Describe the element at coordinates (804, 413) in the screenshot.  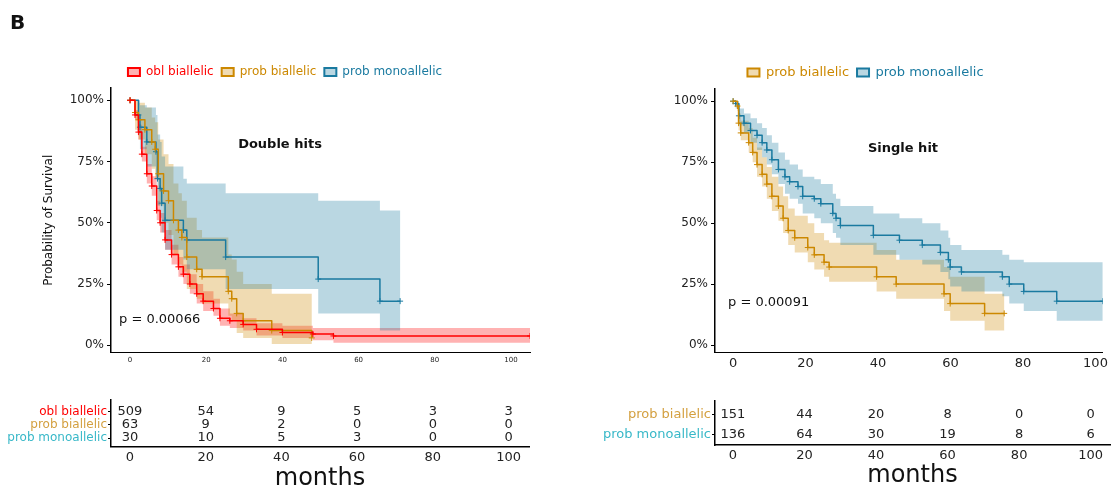
I see `data-label: 44` at that location.